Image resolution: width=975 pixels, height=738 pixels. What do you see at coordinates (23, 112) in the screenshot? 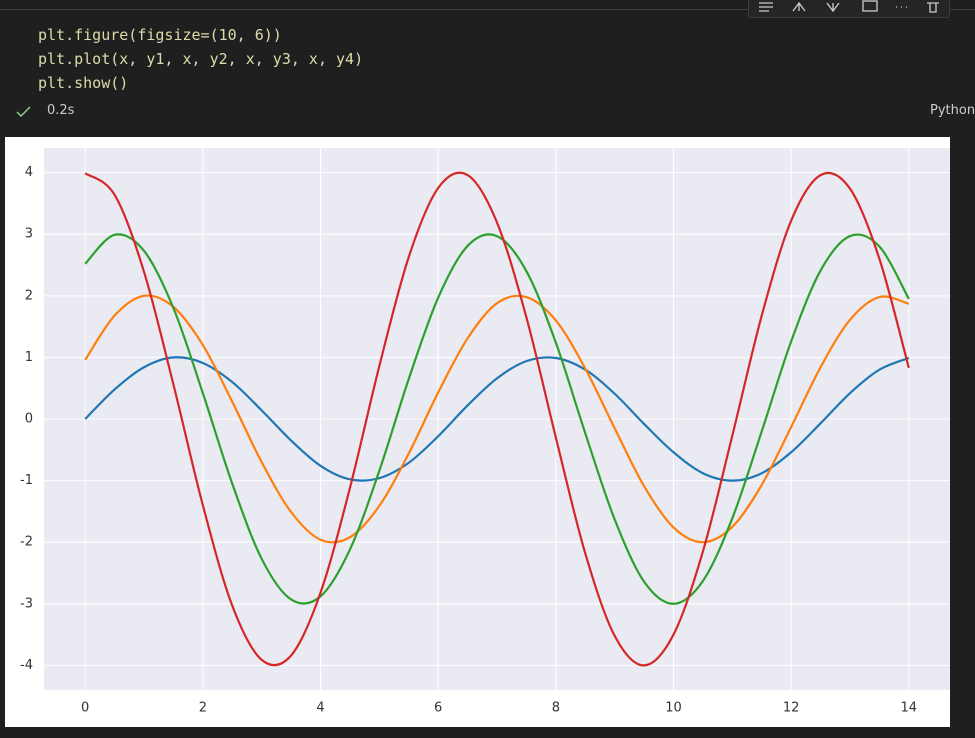
I see `success-check` at bounding box center [23, 112].